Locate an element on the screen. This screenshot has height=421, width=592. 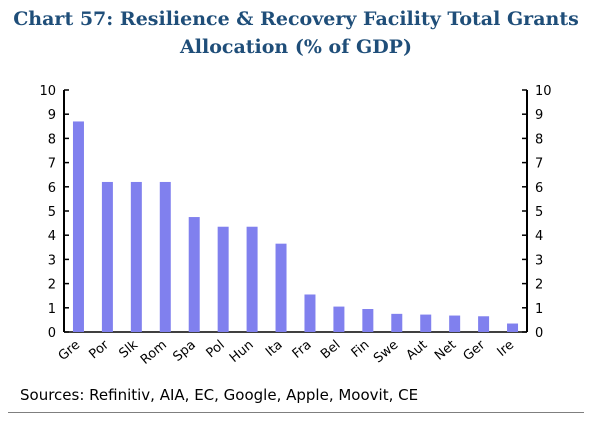
x-tick-label: Swe is located at coordinates (386, 352).